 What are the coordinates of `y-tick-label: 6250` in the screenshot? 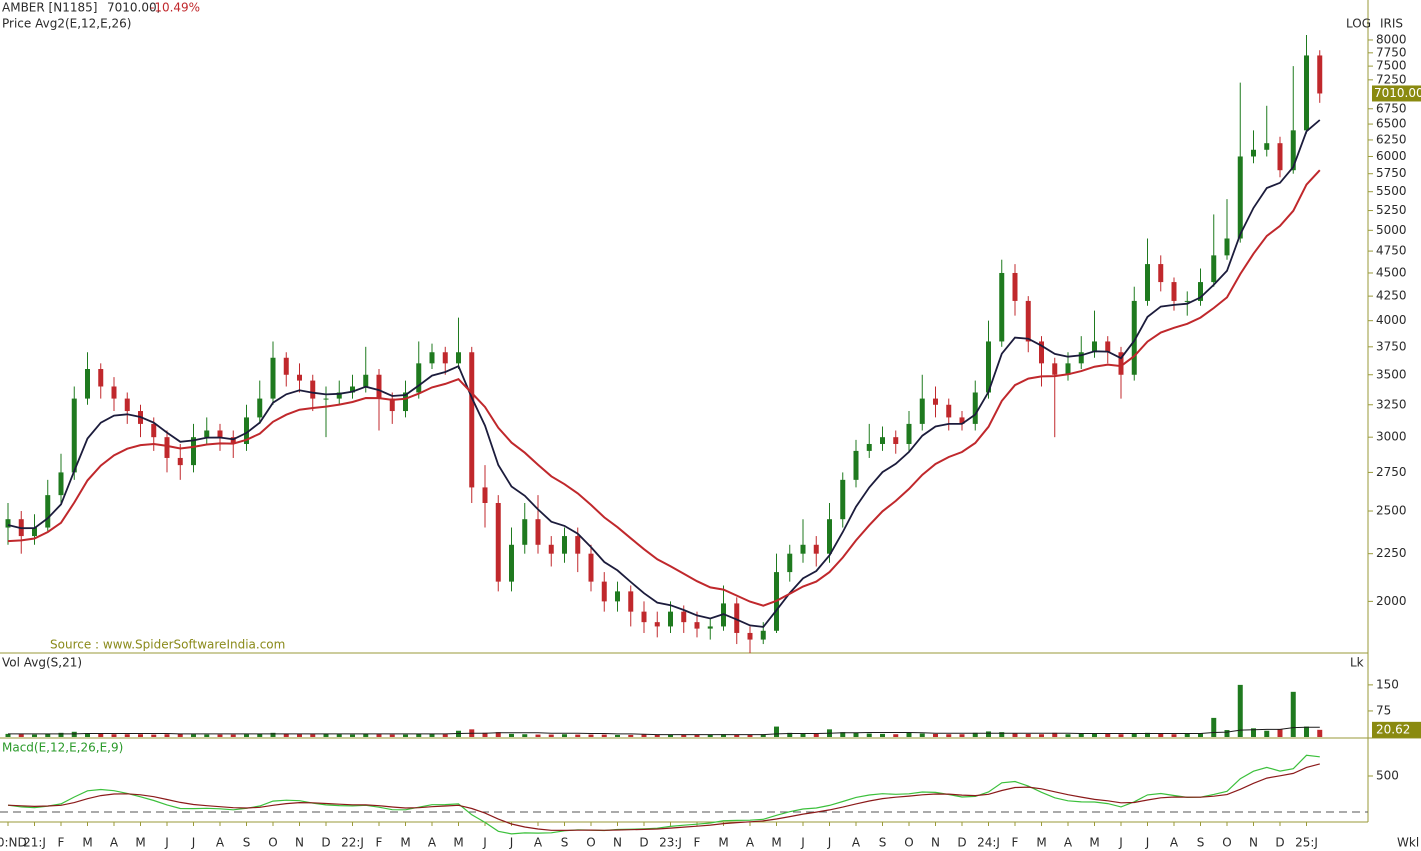 It's located at (1391, 139).